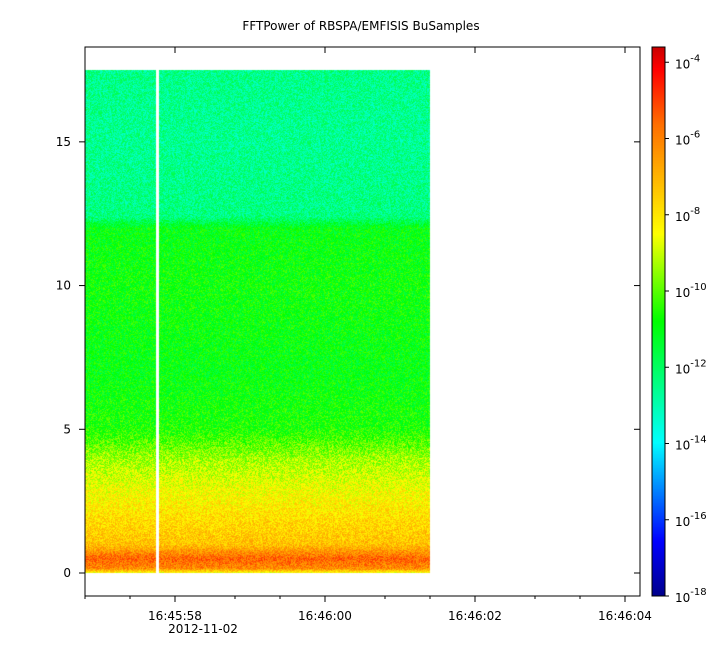 This screenshot has height=660, width=724. I want to click on colorbar-tick-label: 10⁻⁴, so click(687, 62).